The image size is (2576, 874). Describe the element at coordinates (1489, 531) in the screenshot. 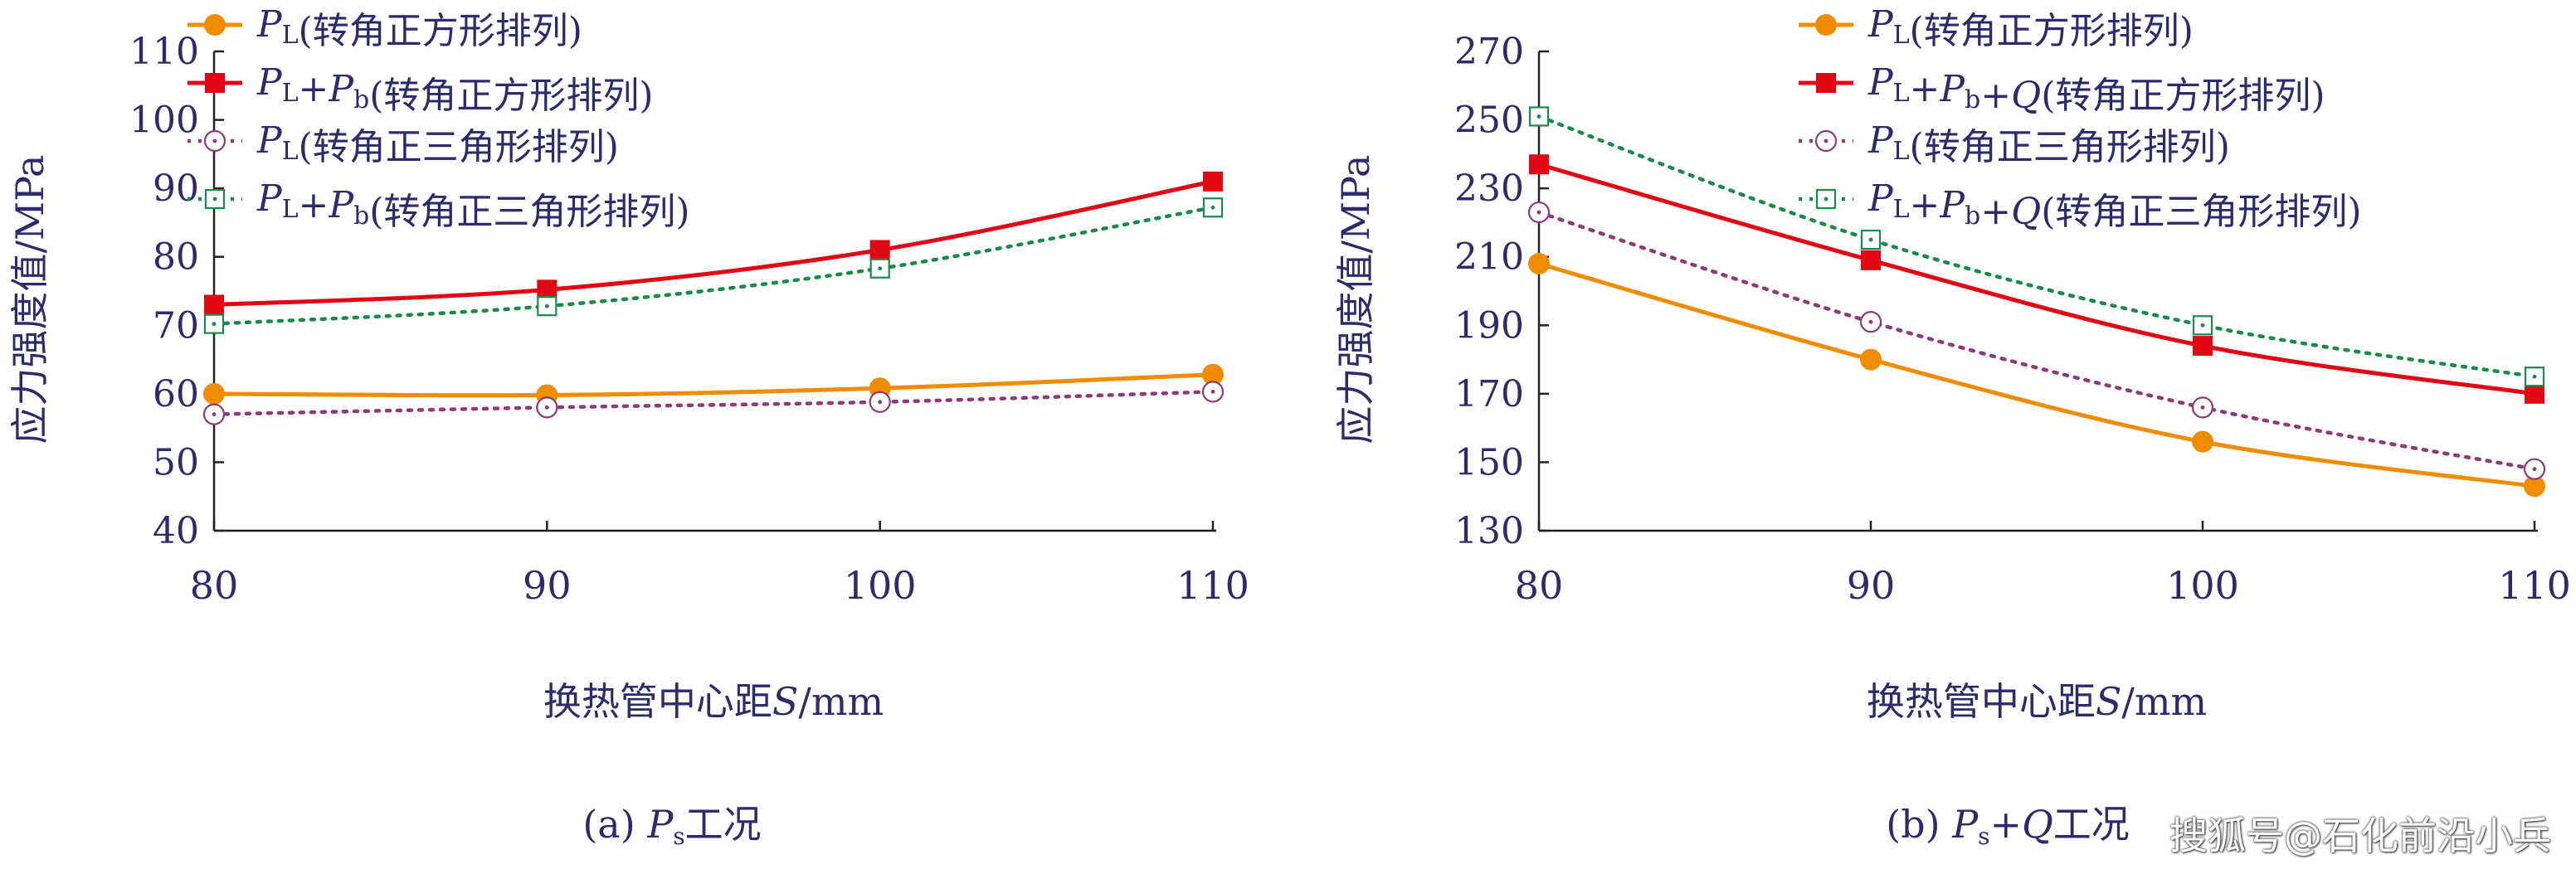

I see `y-tick-label: 130` at that location.